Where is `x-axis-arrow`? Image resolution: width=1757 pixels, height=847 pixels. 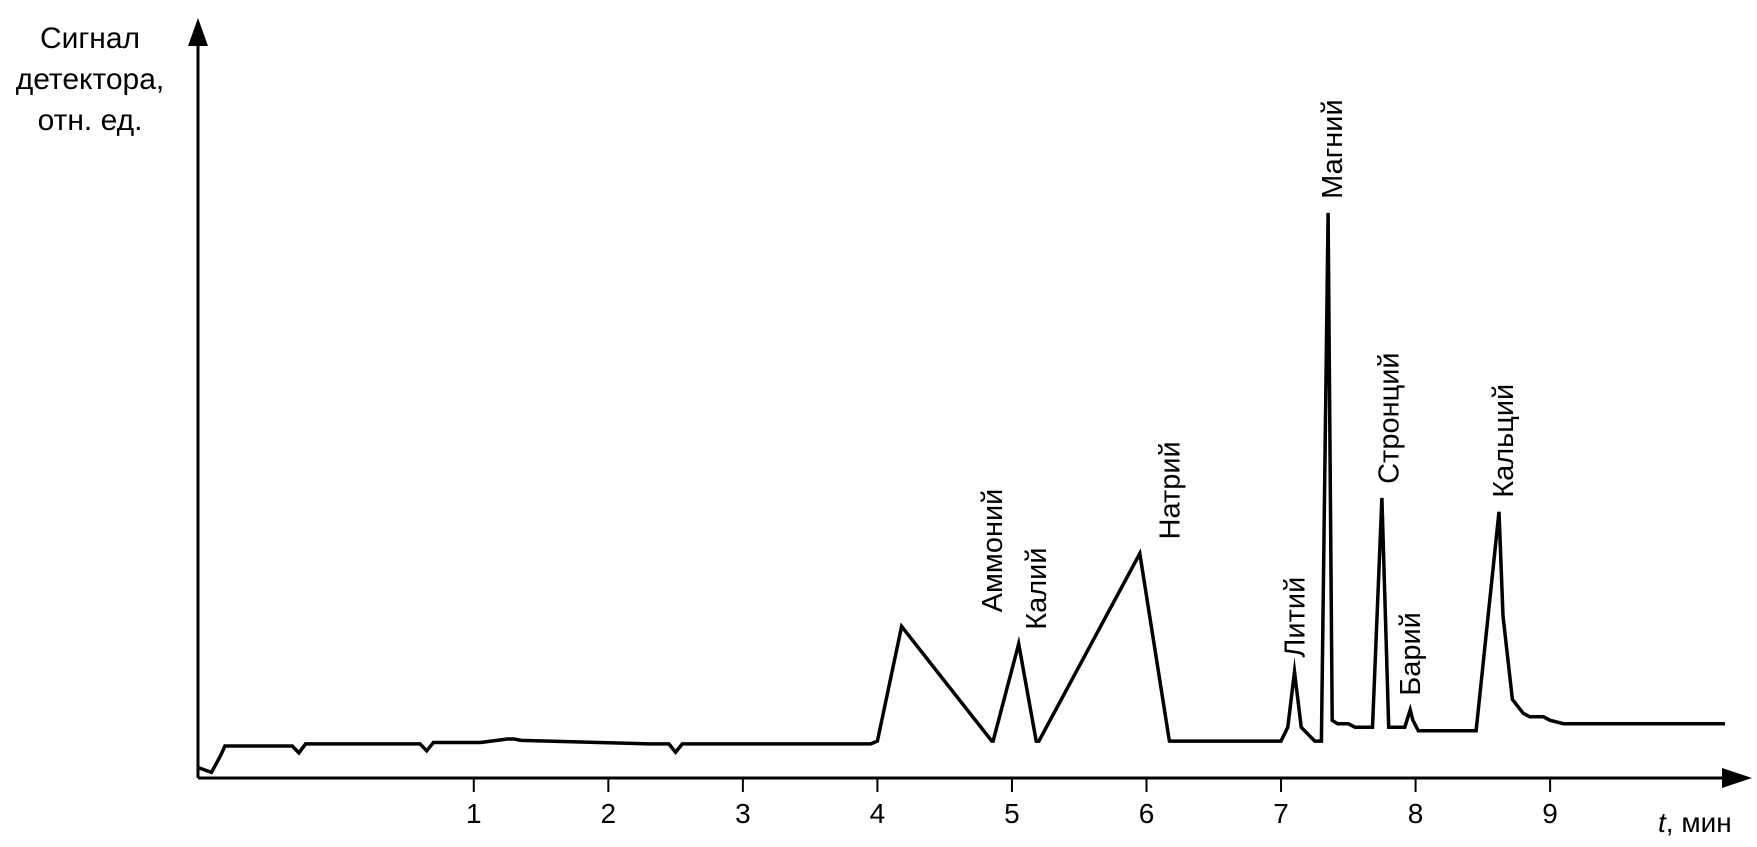 x-axis-arrow is located at coordinates (1737, 778).